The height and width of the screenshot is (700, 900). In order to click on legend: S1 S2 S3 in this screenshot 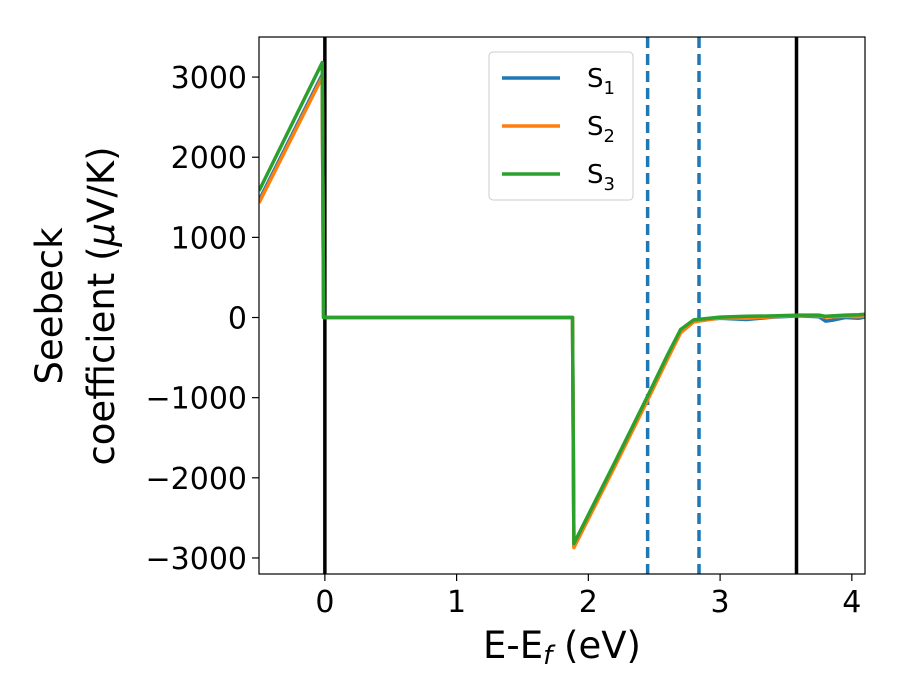, I will do `click(561, 126)`.